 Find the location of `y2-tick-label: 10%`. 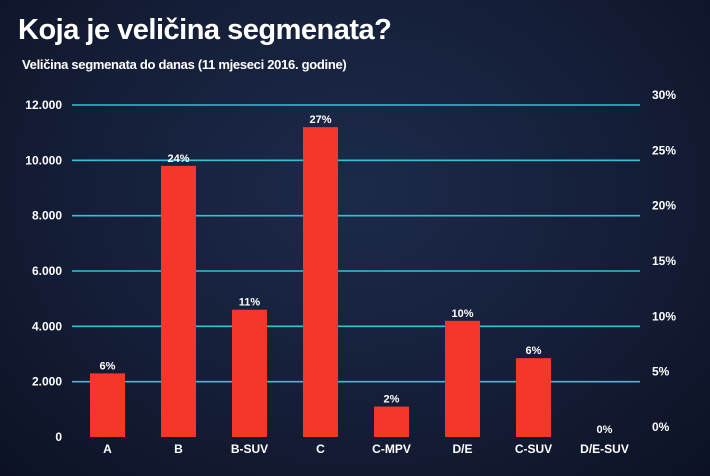

y2-tick-label: 10% is located at coordinates (664, 316).